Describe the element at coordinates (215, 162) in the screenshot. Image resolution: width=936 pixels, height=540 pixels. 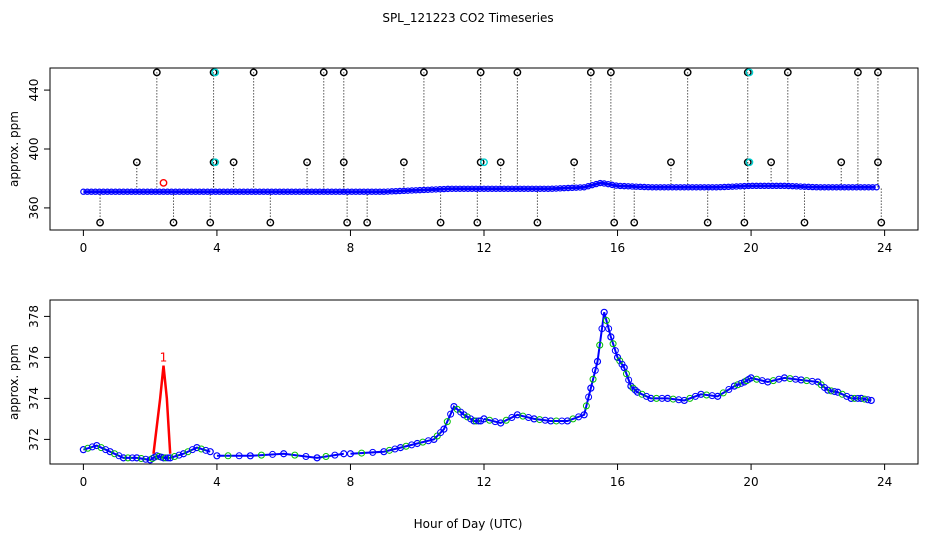
I see `accent-marker` at that location.